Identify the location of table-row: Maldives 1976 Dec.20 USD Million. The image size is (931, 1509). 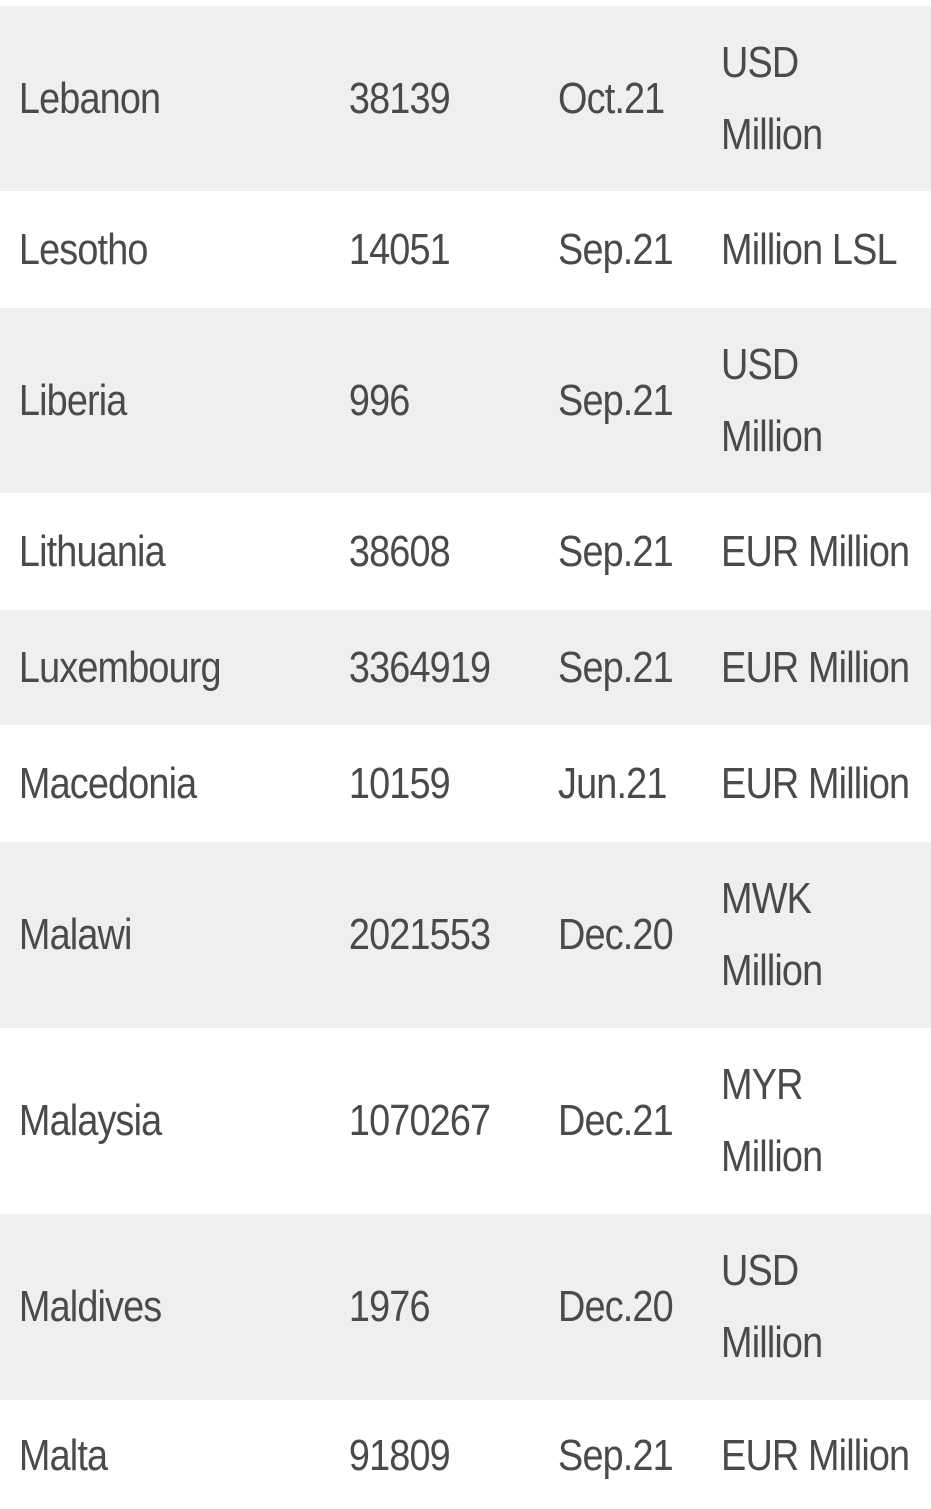
(465, 1307).